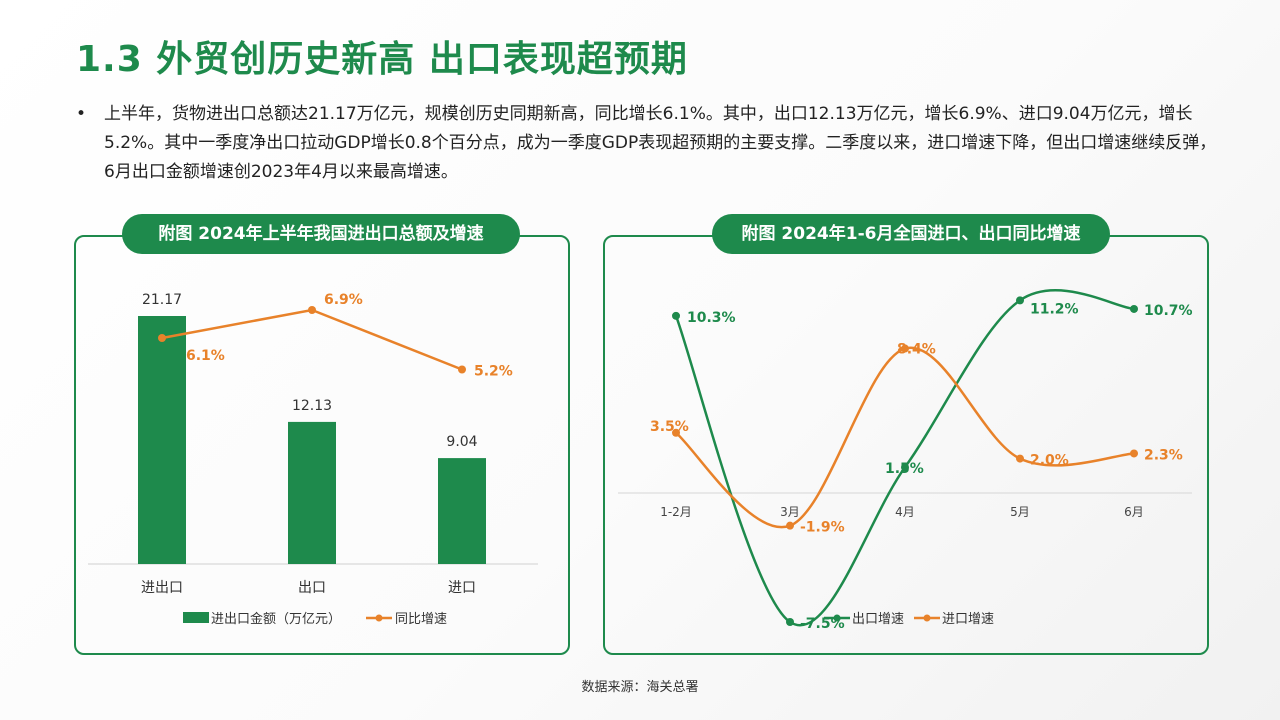 This screenshot has width=1280, height=720. What do you see at coordinates (462, 588) in the screenshot?
I see `category-label-3: 进口` at bounding box center [462, 588].